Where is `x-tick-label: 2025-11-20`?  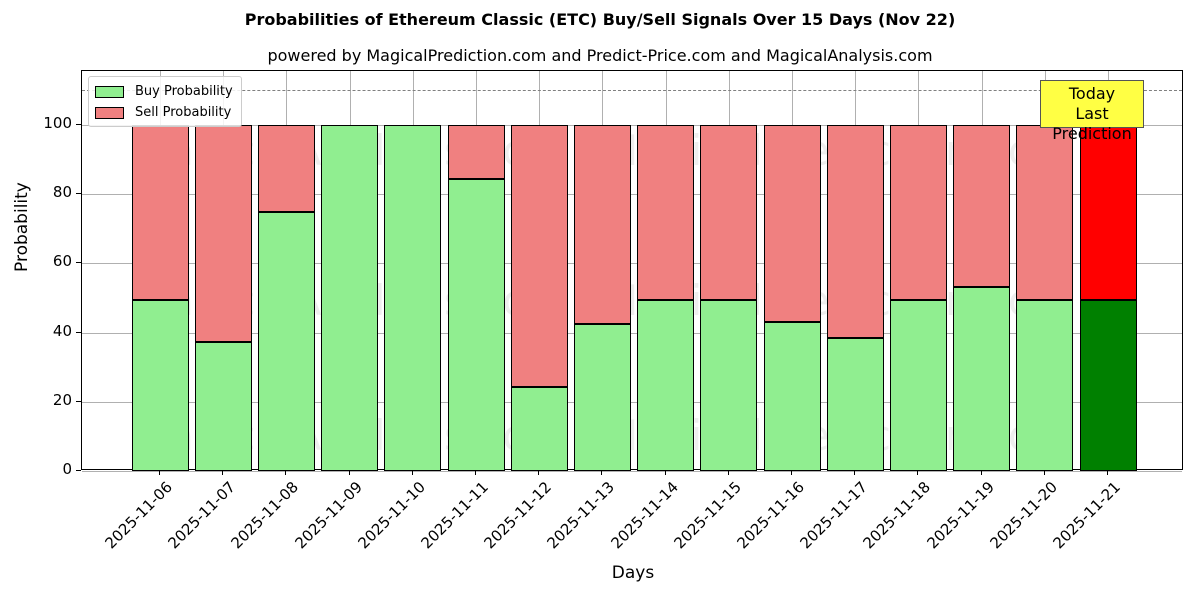
x-tick-label: 2025-11-20 is located at coordinates (1023, 515).